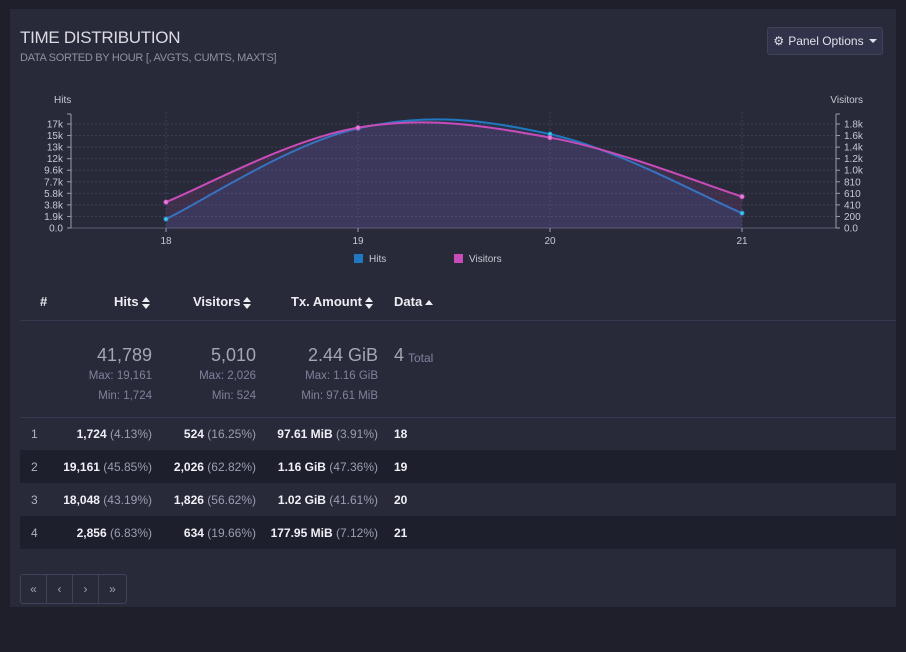 Image resolution: width=906 pixels, height=652 pixels. I want to click on row-visitors-value: 634, so click(193, 533).